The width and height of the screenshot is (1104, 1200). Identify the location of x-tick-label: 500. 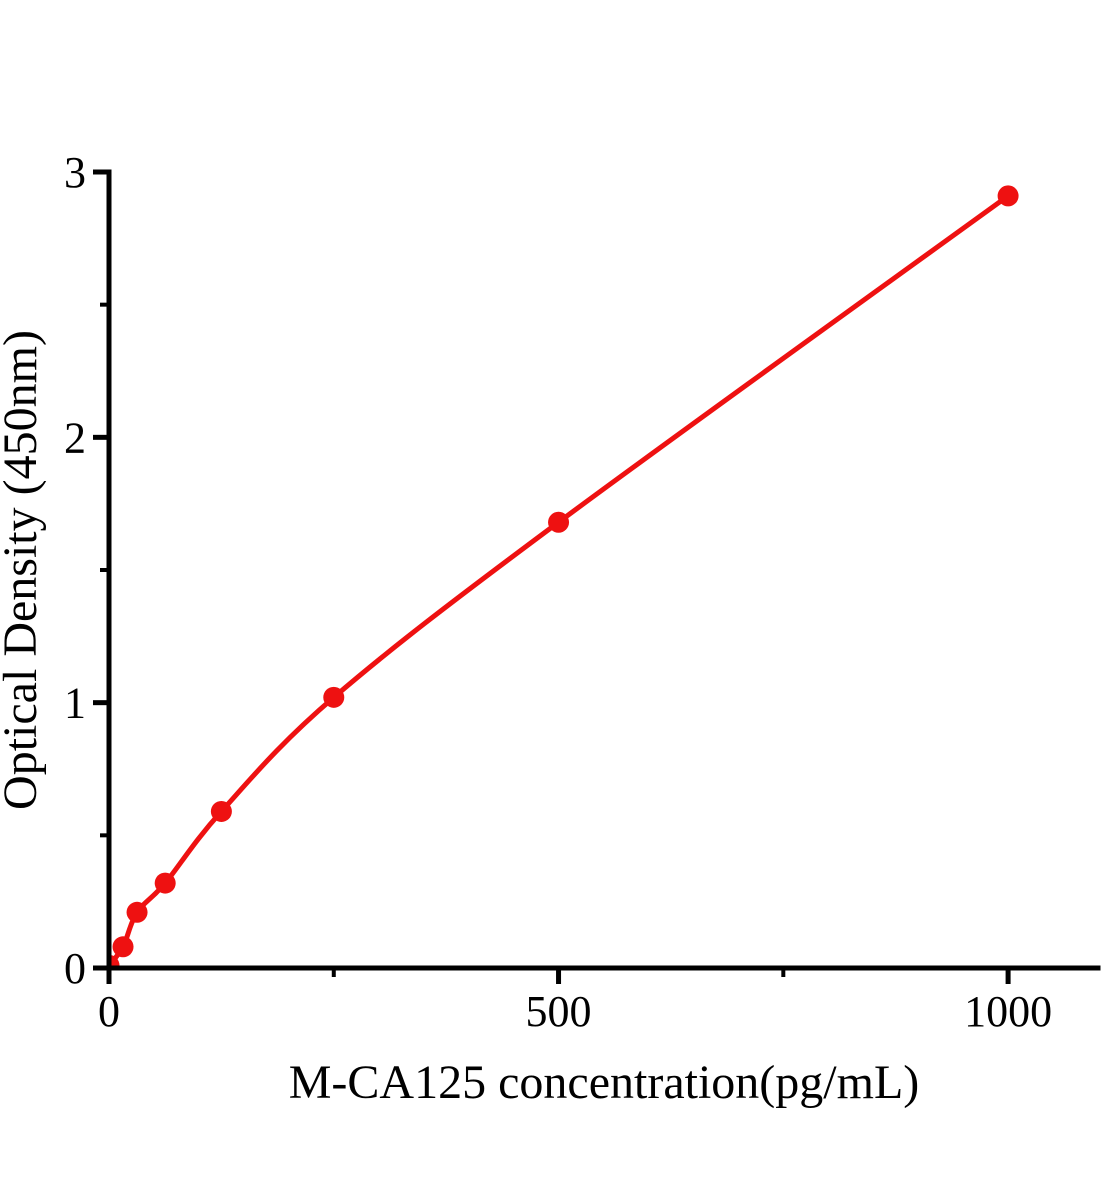
(559, 1011).